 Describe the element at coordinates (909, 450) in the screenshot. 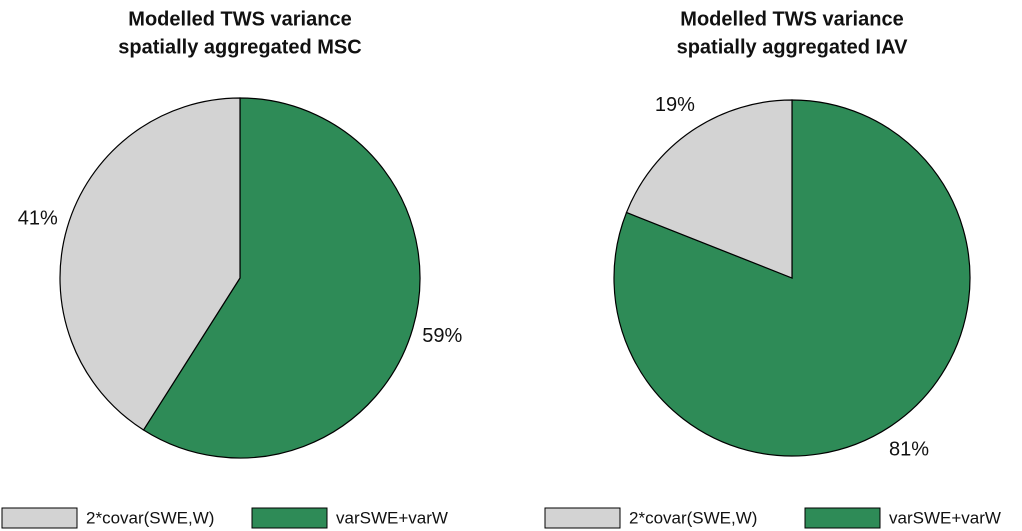

I see `data-label: 81%` at that location.